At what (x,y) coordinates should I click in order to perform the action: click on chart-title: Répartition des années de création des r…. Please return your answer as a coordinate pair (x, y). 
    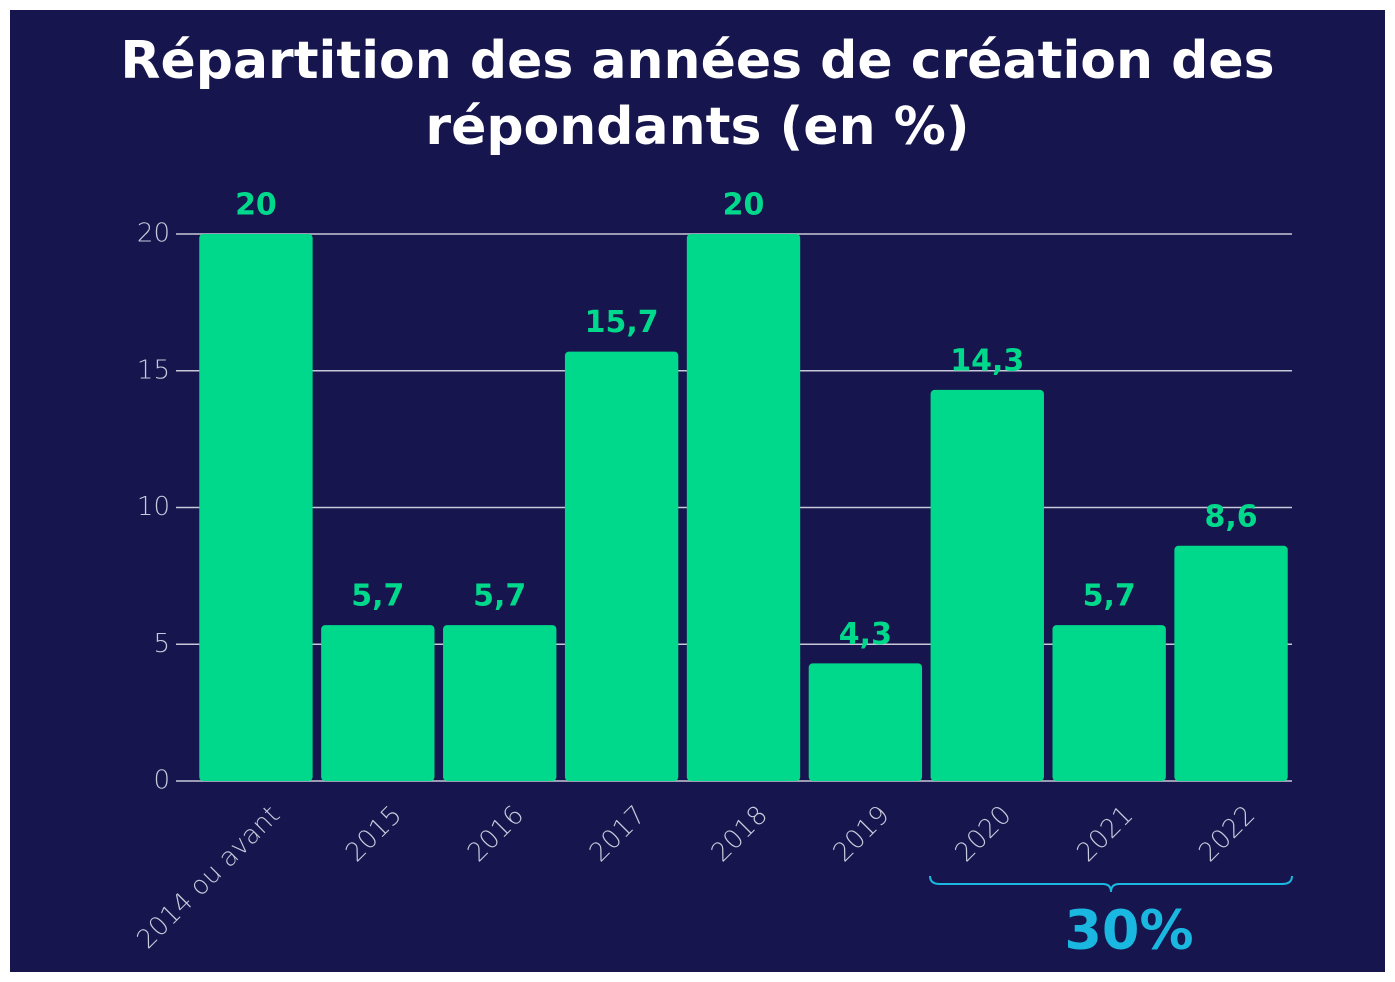
    Looking at the image, I should click on (697, 94).